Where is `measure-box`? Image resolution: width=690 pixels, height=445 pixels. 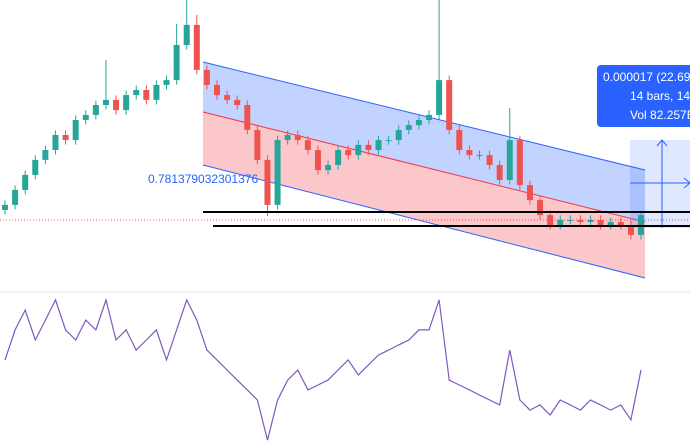
measure-box is located at coordinates (660, 184).